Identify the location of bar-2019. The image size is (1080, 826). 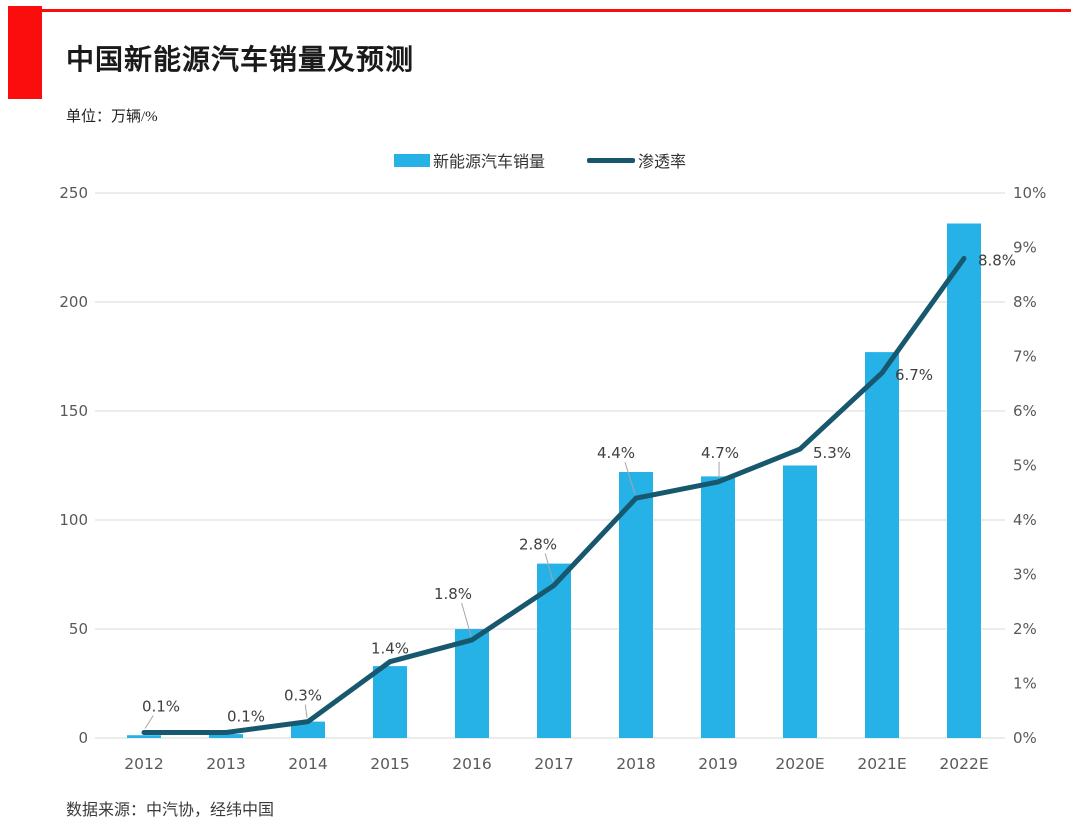
(718, 607).